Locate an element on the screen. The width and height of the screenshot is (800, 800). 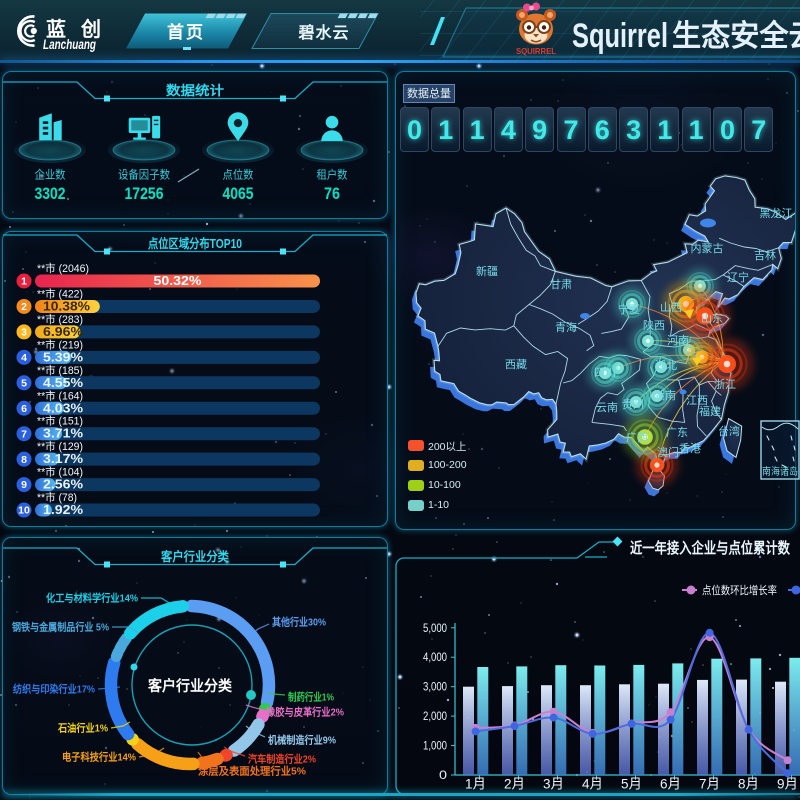
svg-text: 南海诸岛 is located at coordinates (780, 471).